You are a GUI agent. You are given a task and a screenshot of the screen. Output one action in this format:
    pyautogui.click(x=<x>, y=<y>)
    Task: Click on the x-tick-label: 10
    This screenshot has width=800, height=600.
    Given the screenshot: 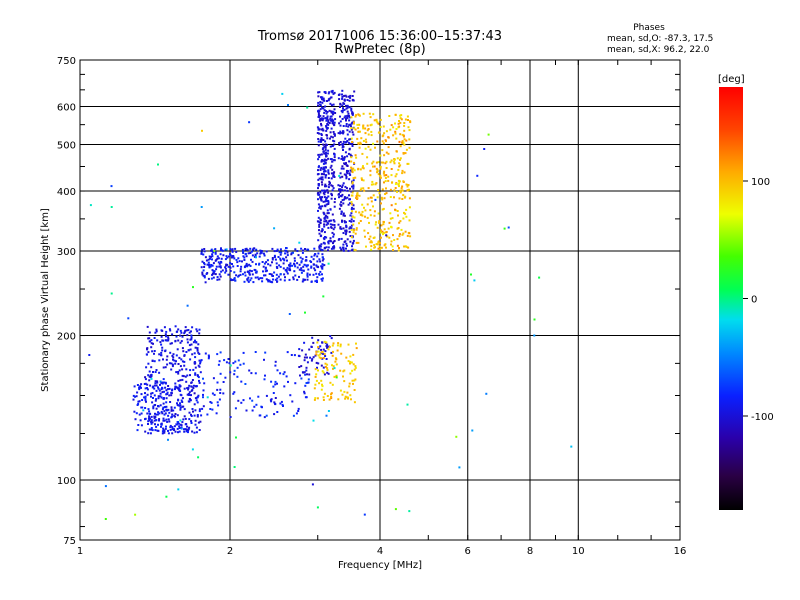 What is the action you would take?
    pyautogui.click(x=578, y=551)
    